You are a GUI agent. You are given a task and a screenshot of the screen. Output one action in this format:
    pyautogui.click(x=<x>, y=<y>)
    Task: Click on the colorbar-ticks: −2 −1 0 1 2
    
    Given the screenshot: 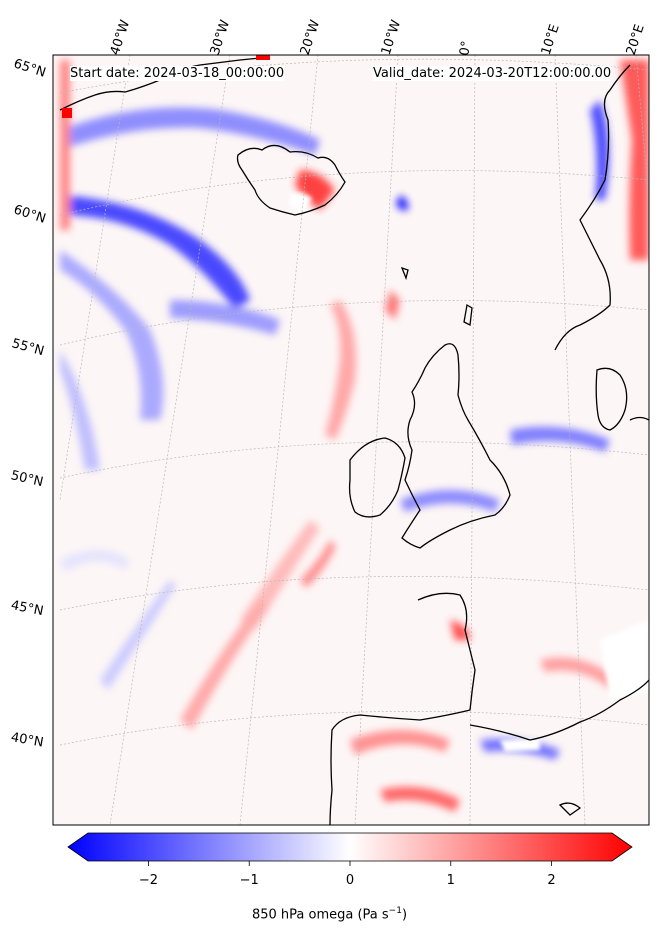 What is the action you would take?
    pyautogui.click(x=347, y=874)
    